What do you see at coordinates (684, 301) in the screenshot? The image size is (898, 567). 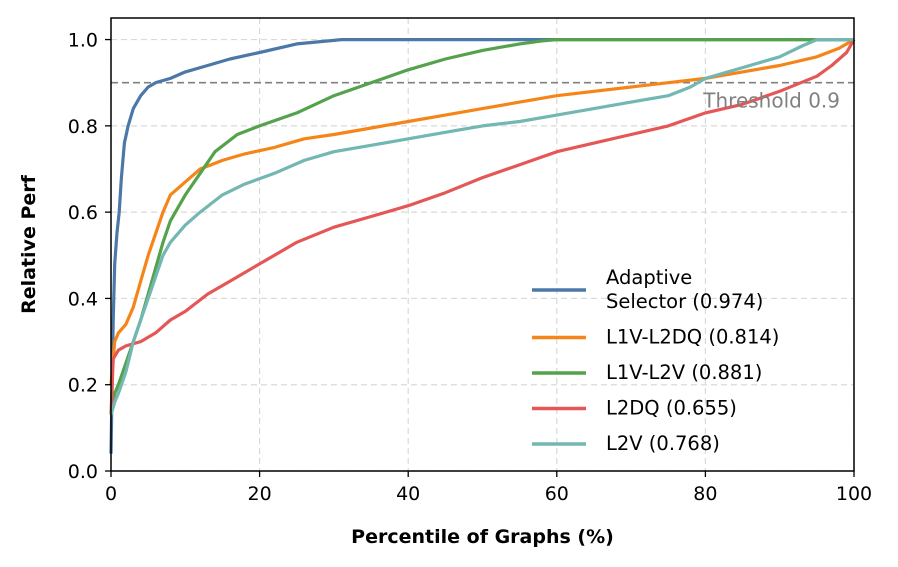 I see `legend-label-0: Selector (0.974)` at bounding box center [684, 301].